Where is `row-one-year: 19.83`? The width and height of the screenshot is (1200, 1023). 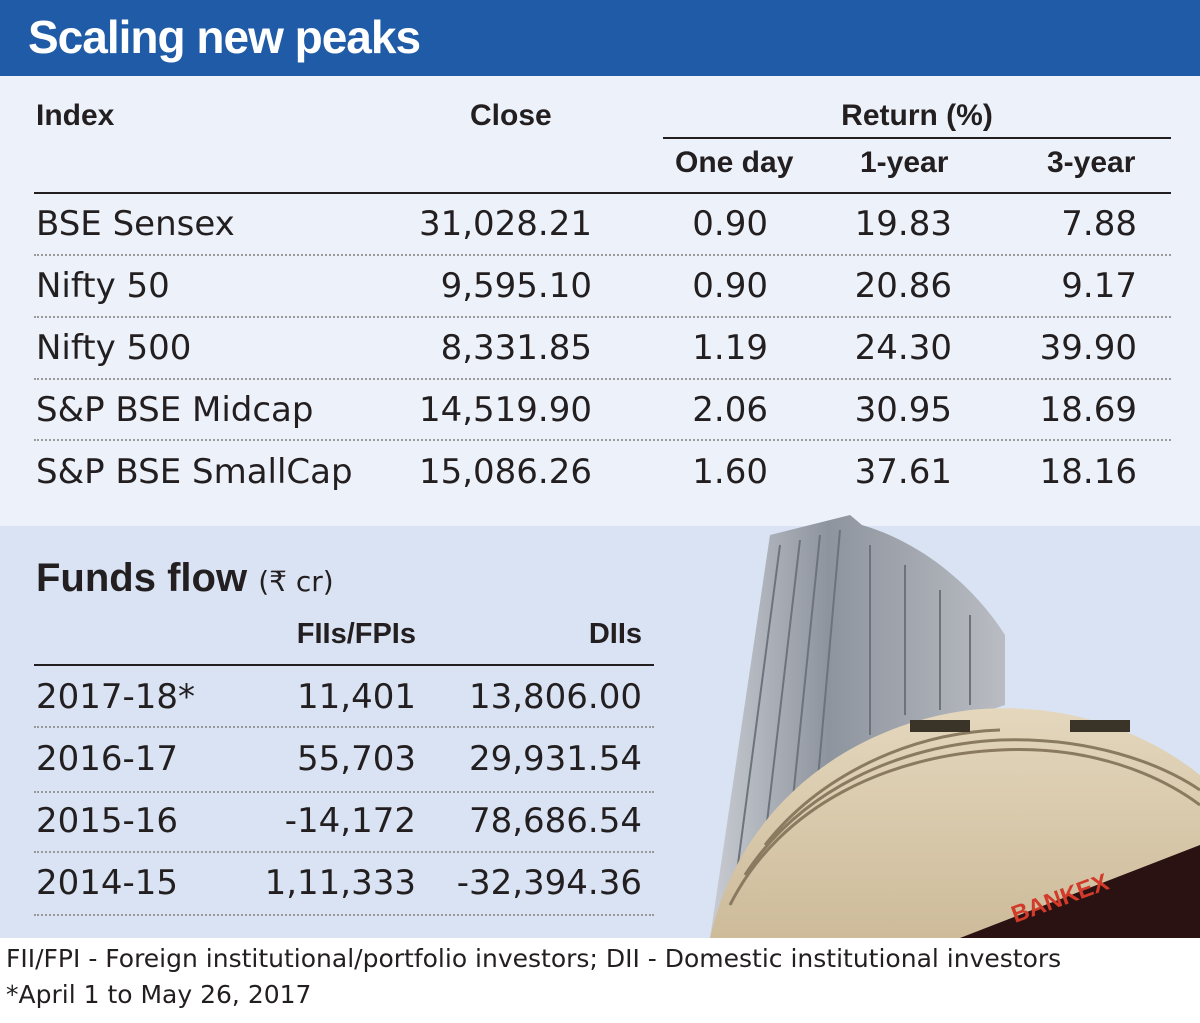 row-one-year: 19.83 is located at coordinates (903, 224).